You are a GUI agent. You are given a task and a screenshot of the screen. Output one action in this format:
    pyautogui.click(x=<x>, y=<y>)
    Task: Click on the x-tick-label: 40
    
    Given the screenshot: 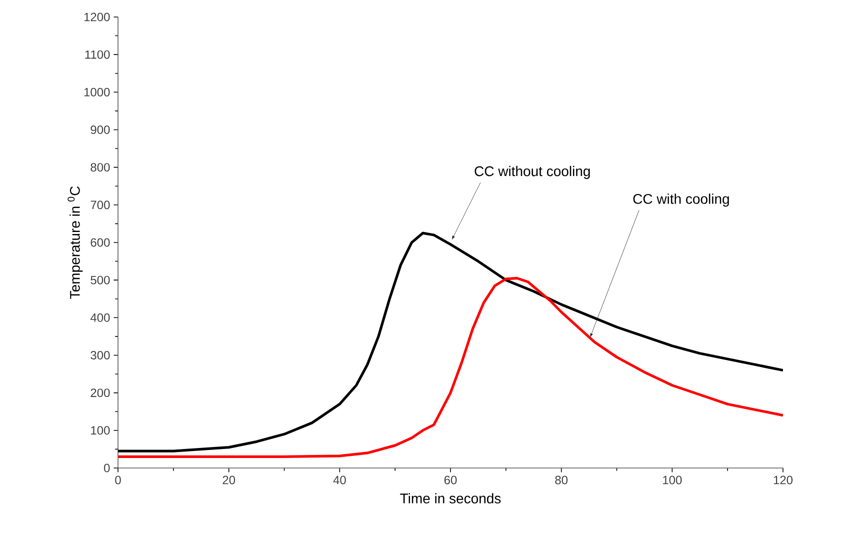 What is the action you would take?
    pyautogui.click(x=339, y=480)
    